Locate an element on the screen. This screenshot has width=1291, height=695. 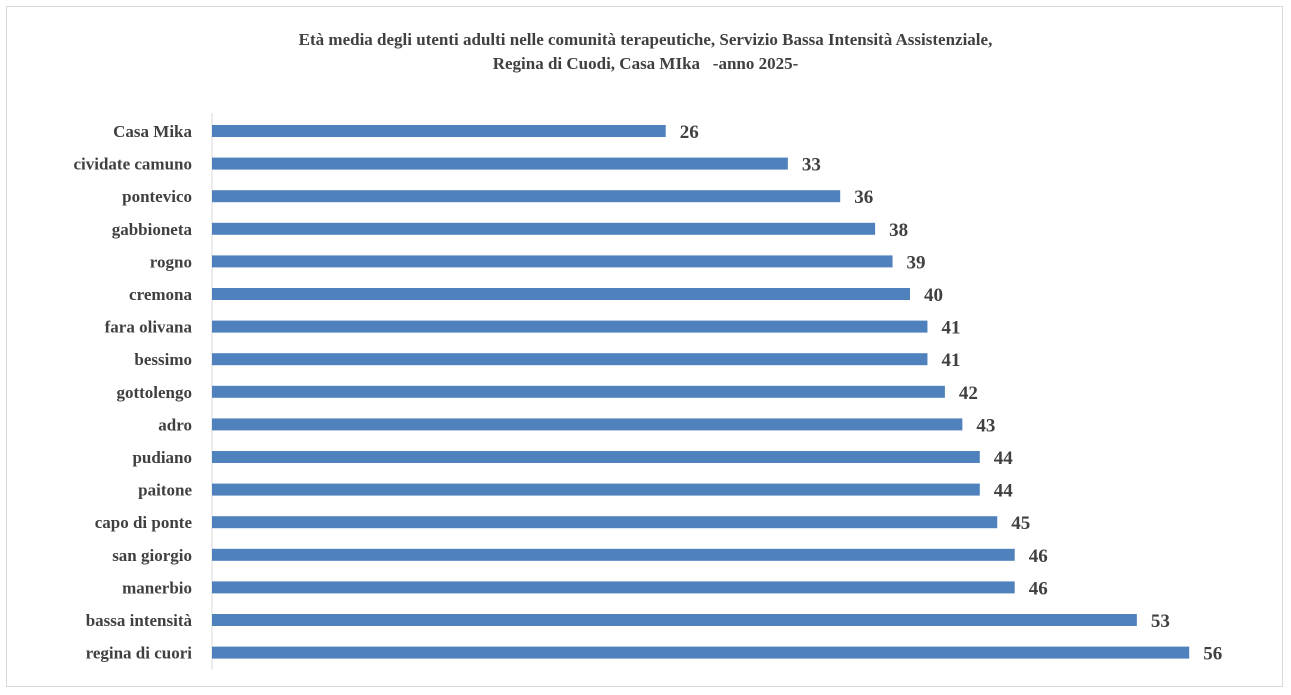
data-label-16: 56 is located at coordinates (1212, 654).